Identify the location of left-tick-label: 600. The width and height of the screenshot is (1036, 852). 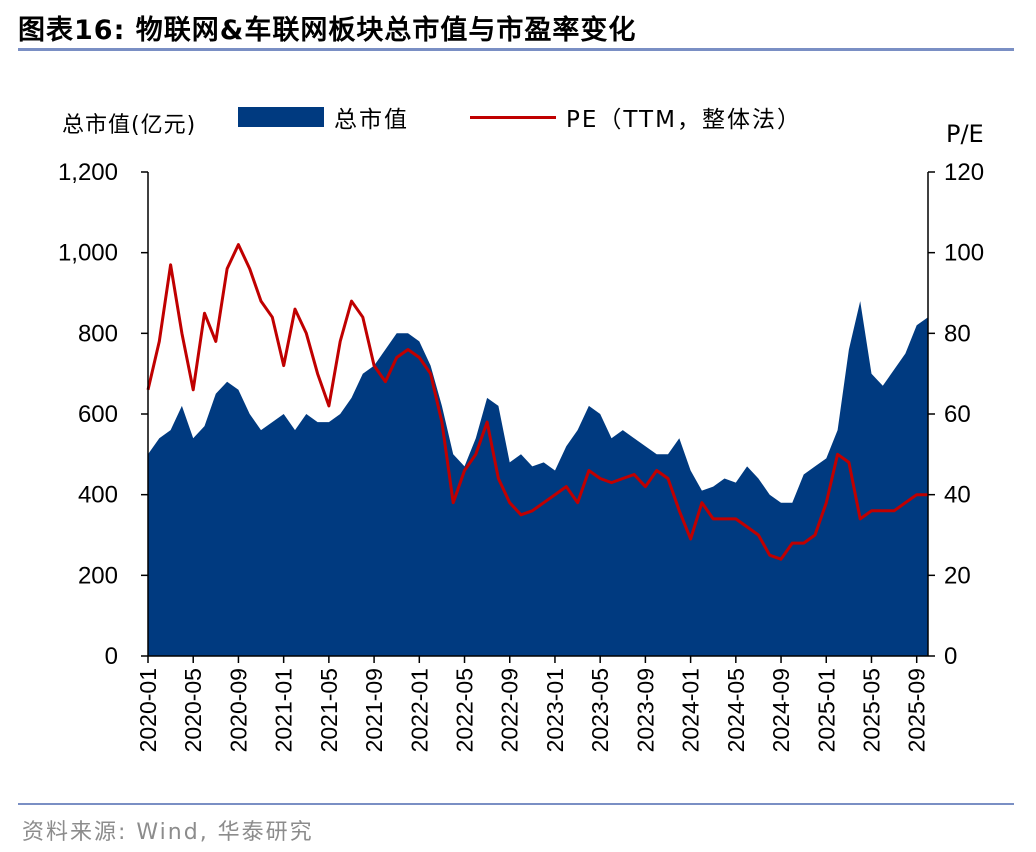
(98, 414).